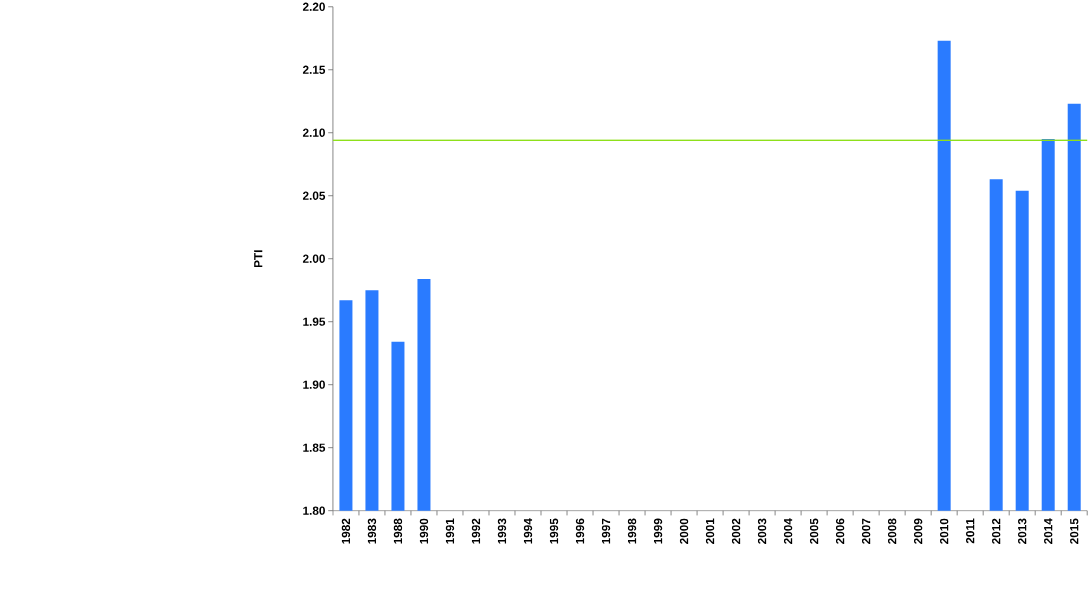 Image resolution: width=1088 pixels, height=601 pixels. What do you see at coordinates (313, 132) in the screenshot?
I see `y-tick-label: 2.10` at bounding box center [313, 132].